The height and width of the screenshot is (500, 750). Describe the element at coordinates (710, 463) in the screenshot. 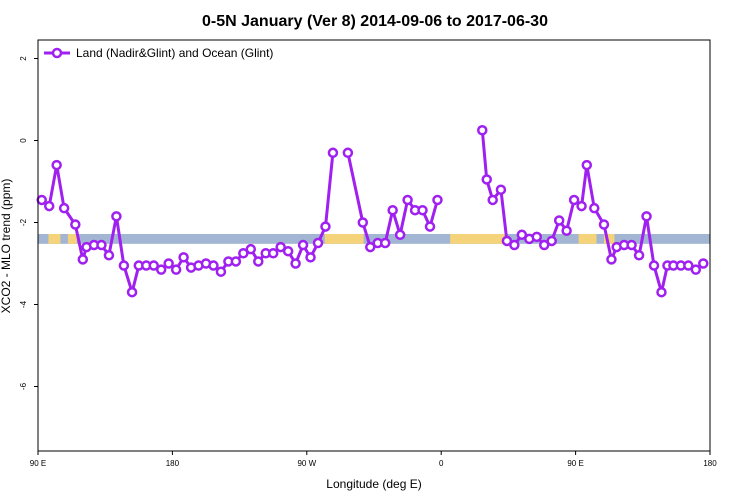

I see `x-tick-label-5: 180` at that location.